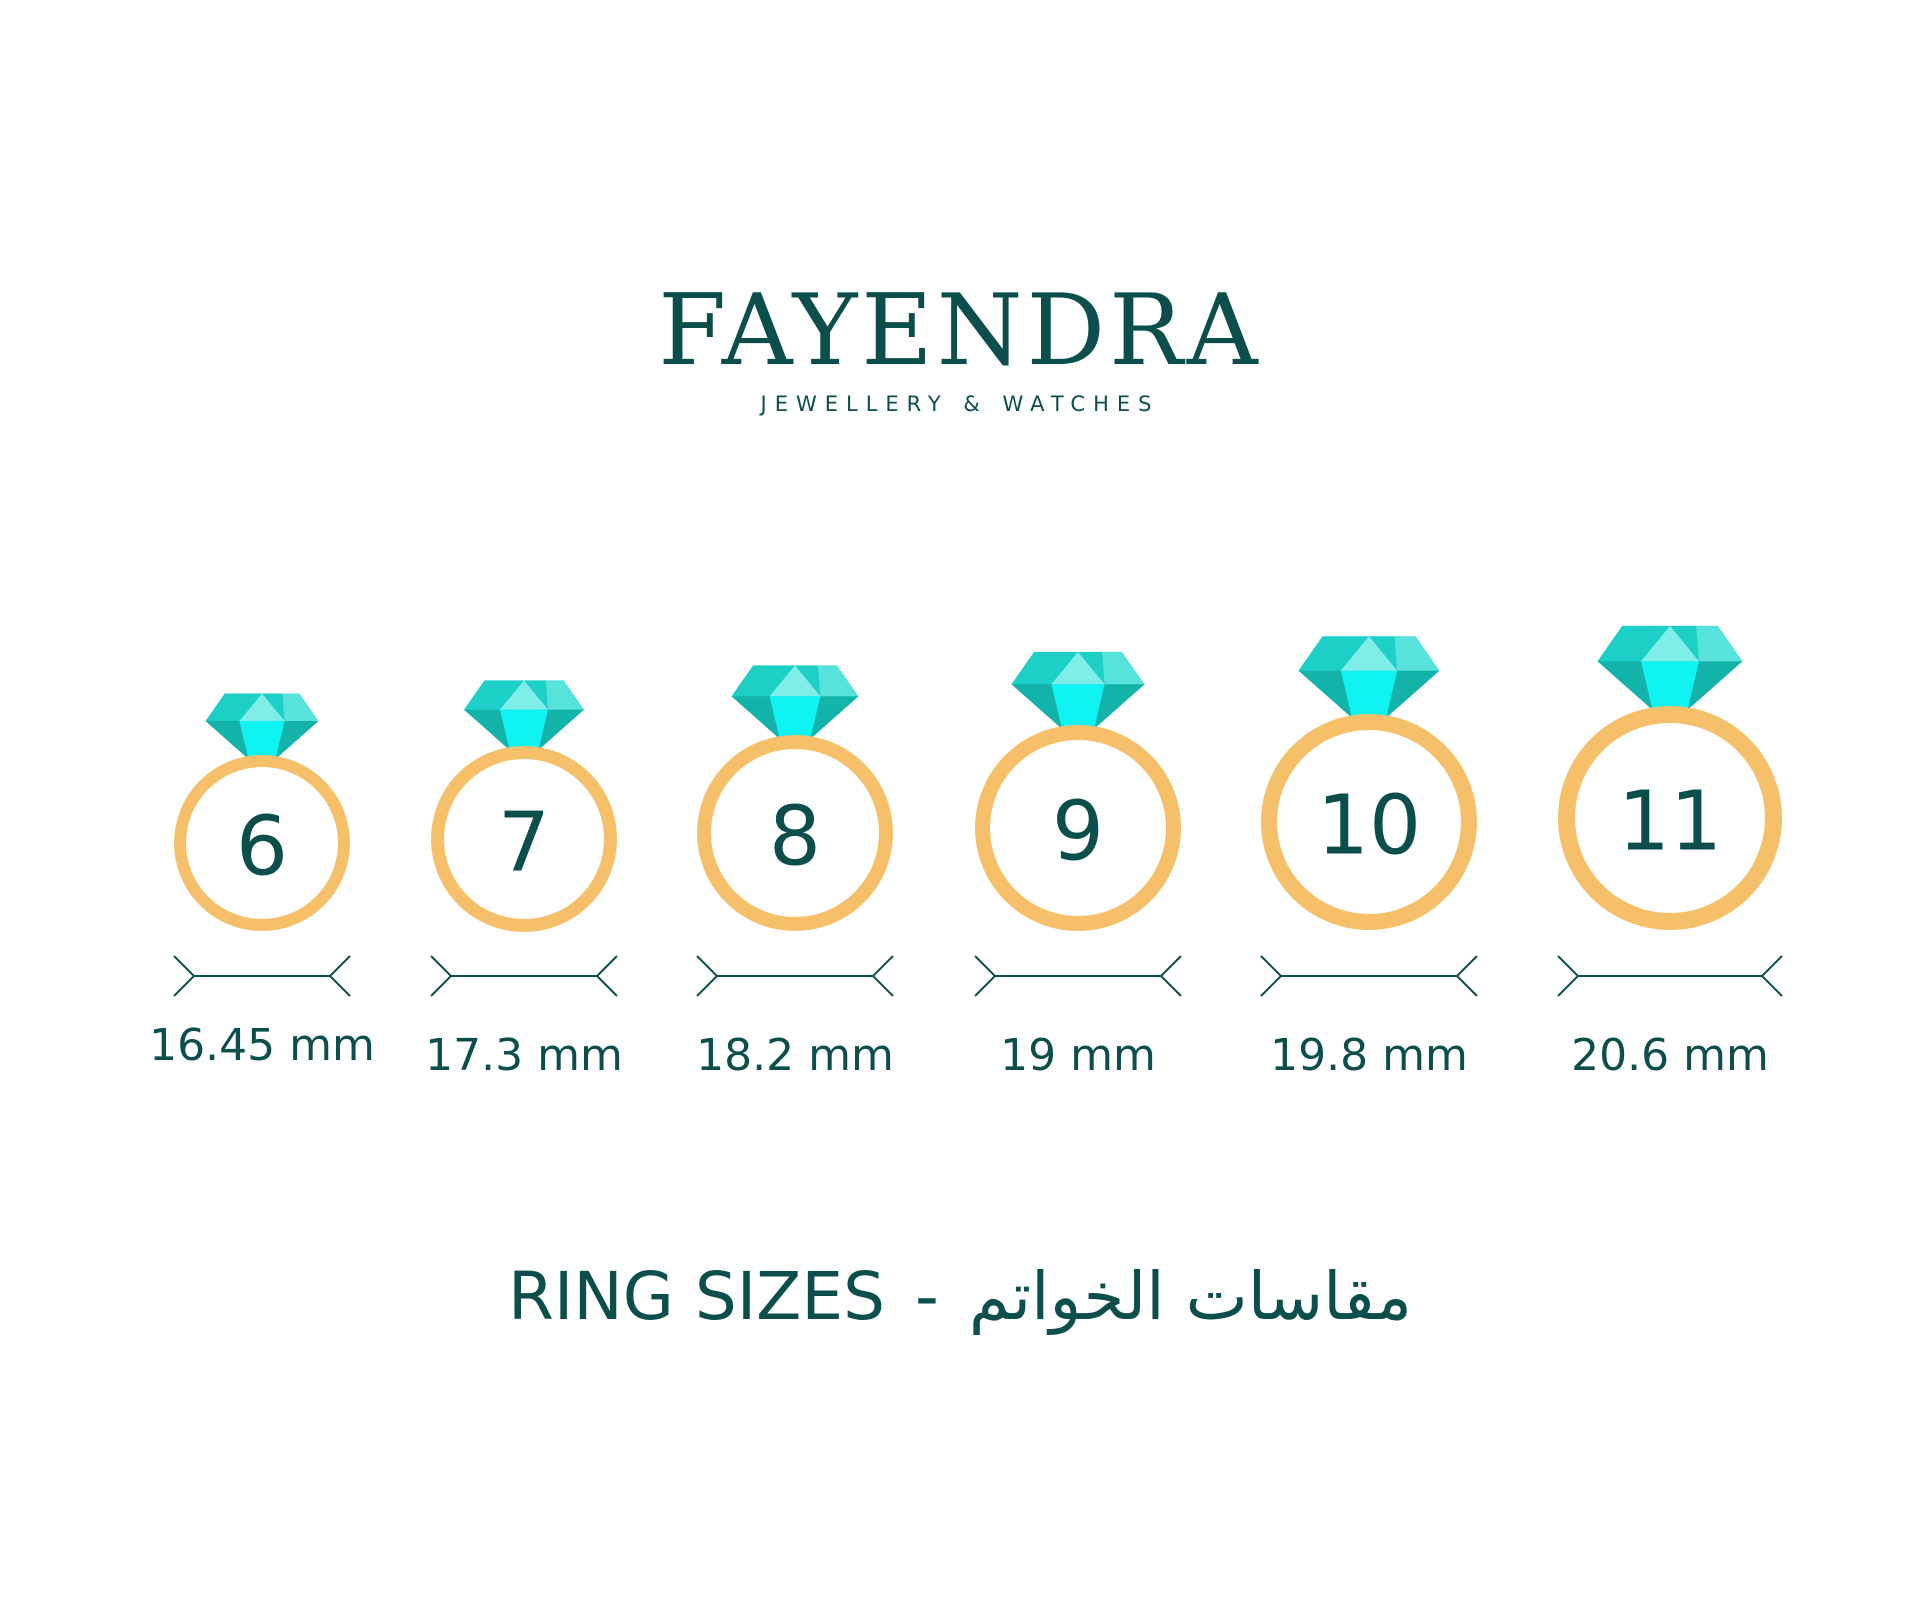  I want to click on ring-diameter-label: 17.3 mm, so click(524, 1055).